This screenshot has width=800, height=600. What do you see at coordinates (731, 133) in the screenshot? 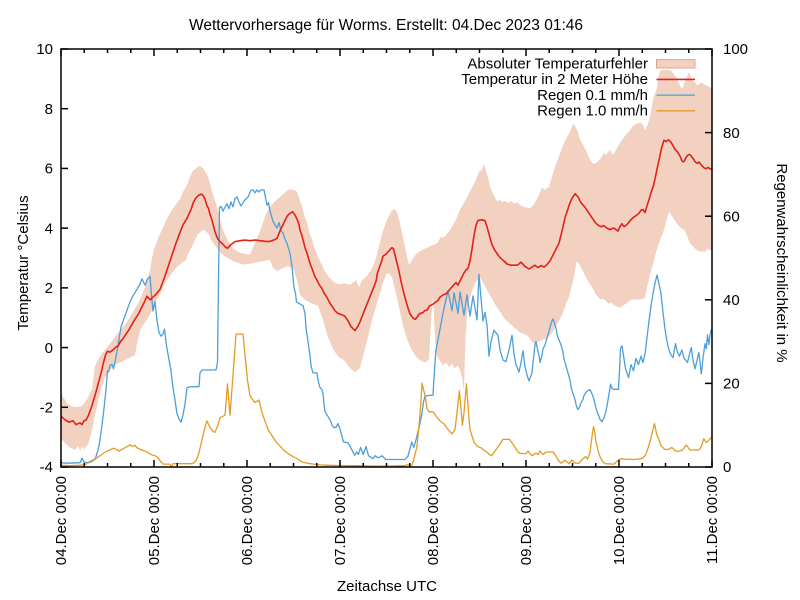
I see `svg-text: 80` at bounding box center [731, 133].